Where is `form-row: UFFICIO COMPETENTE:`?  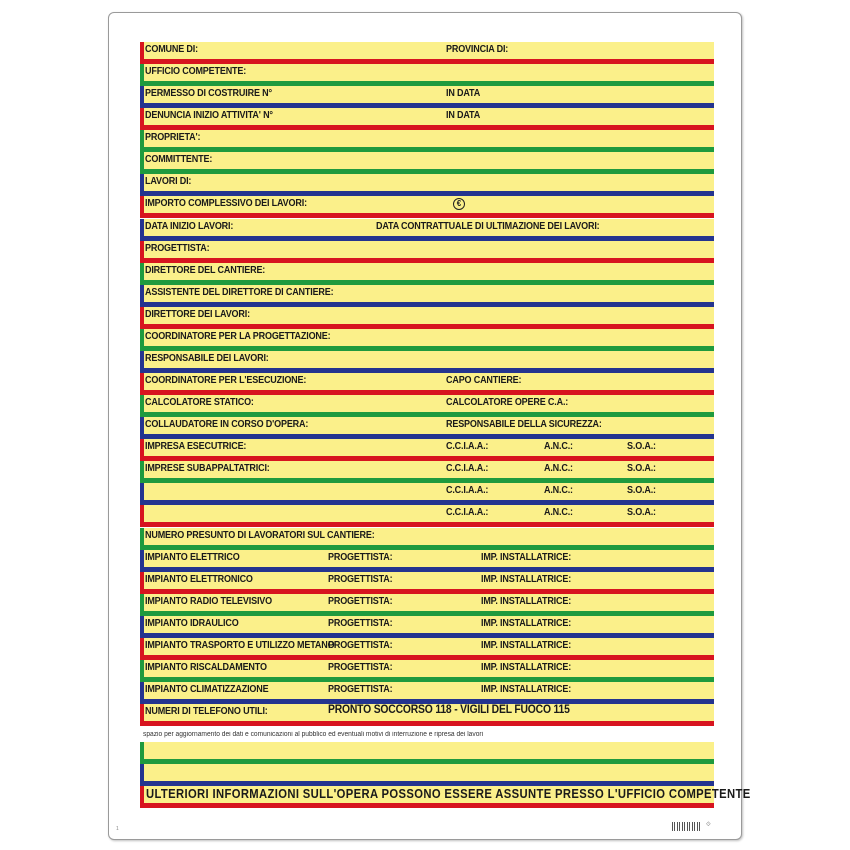
form-row: UFFICIO COMPETENTE: is located at coordinates (427, 75).